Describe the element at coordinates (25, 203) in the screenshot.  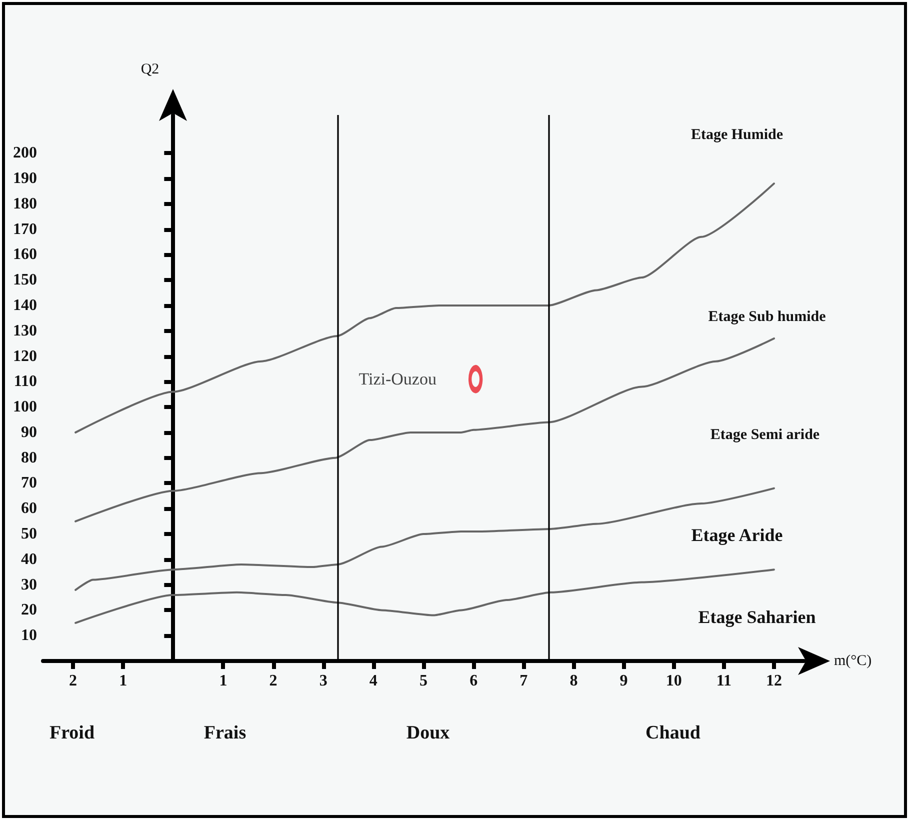
I see `y-tick-label: 180` at that location.